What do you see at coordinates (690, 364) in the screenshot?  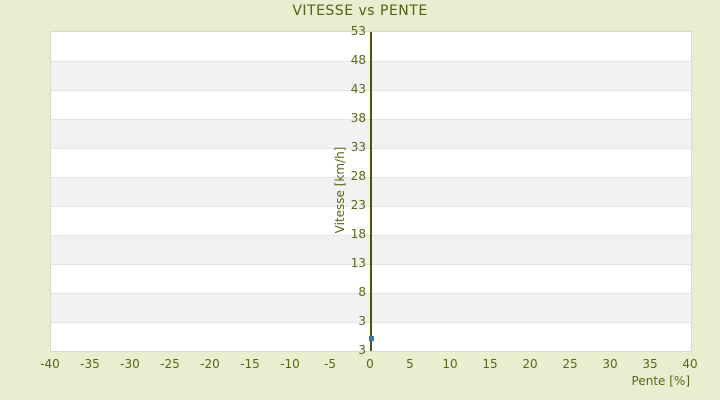 I see `x-tick-label: 40` at bounding box center [690, 364].